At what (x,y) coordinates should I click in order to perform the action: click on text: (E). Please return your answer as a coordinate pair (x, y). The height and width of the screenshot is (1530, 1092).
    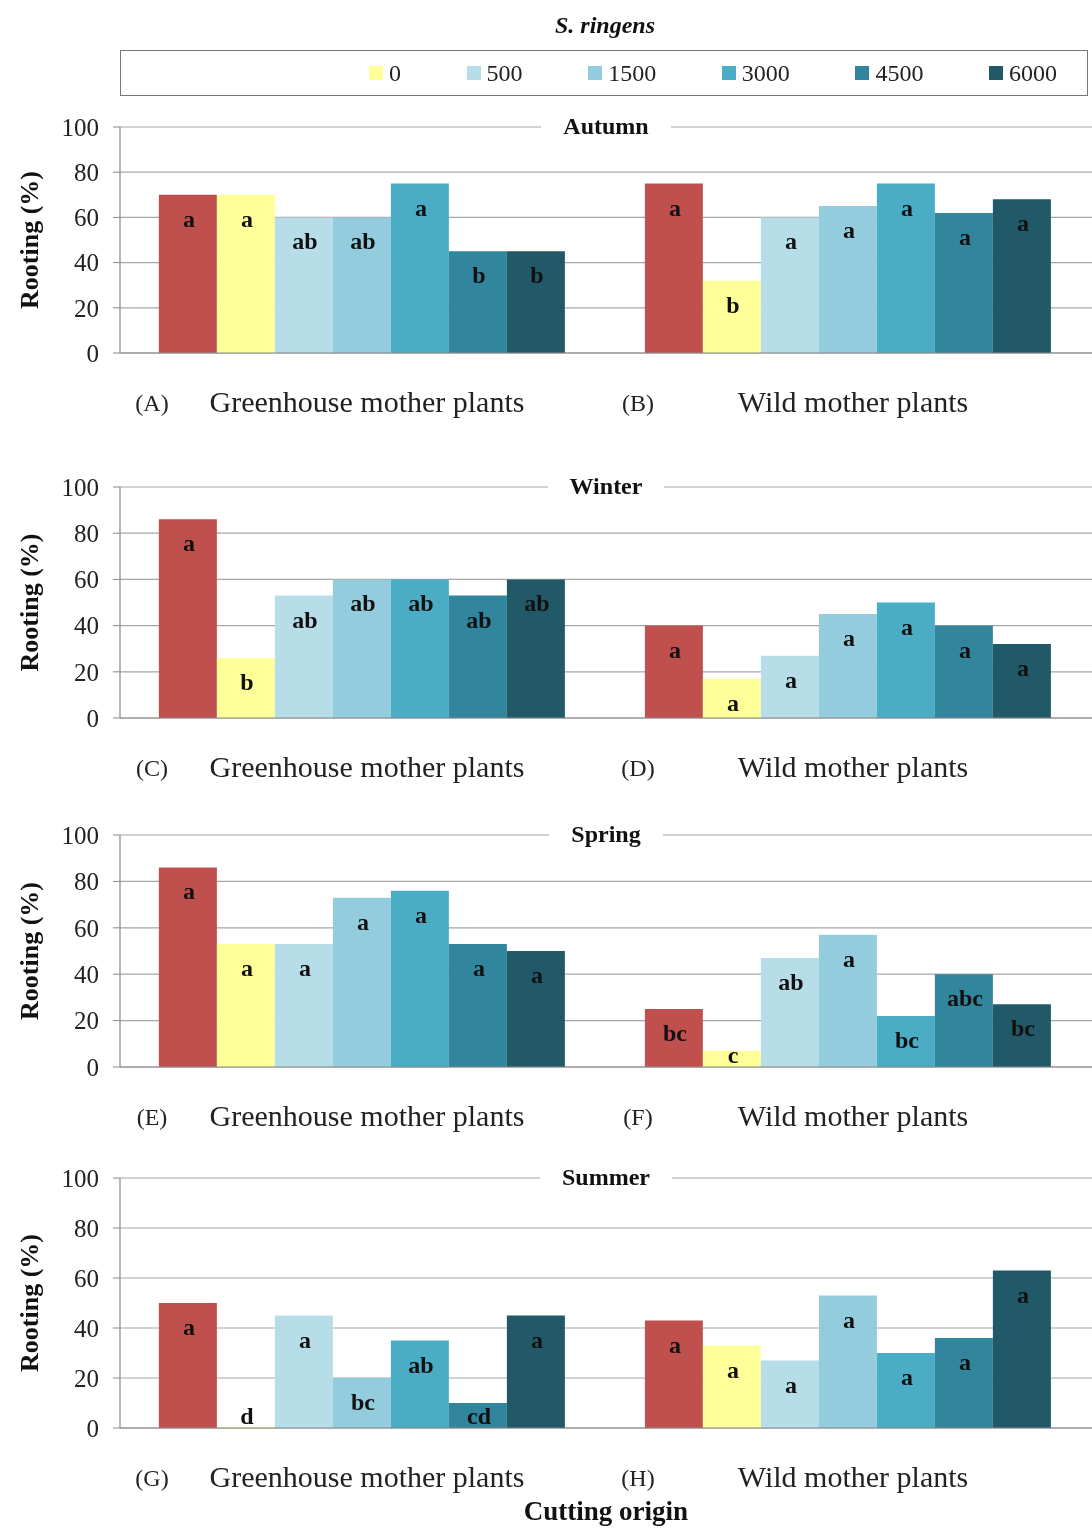
    Looking at the image, I should click on (152, 1117).